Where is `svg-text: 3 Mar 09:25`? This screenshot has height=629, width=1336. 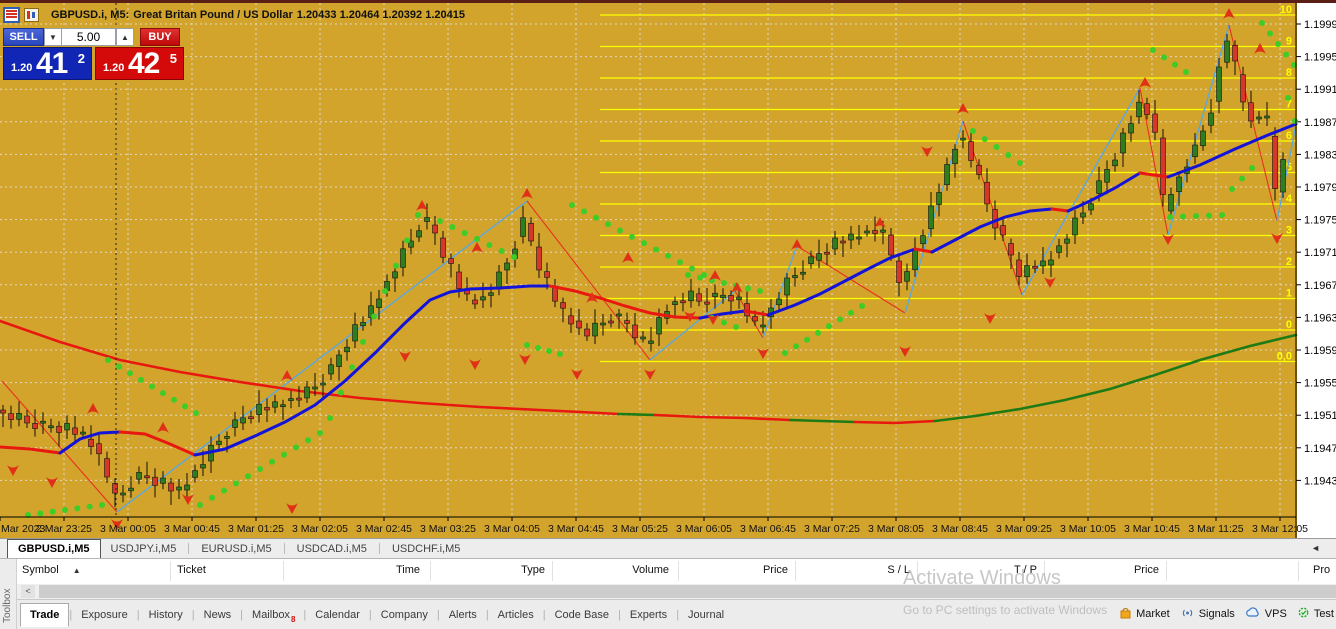 svg-text: 3 Mar 09:25 is located at coordinates (1024, 529).